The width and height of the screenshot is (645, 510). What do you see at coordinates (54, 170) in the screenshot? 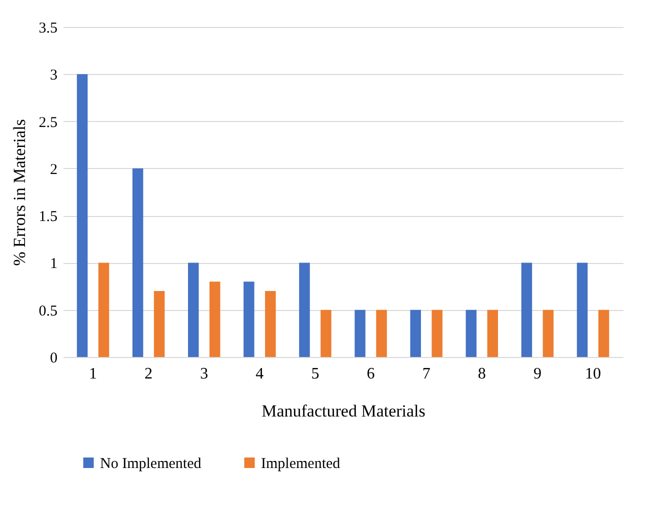
I see `y-tick-label: 2` at bounding box center [54, 170].